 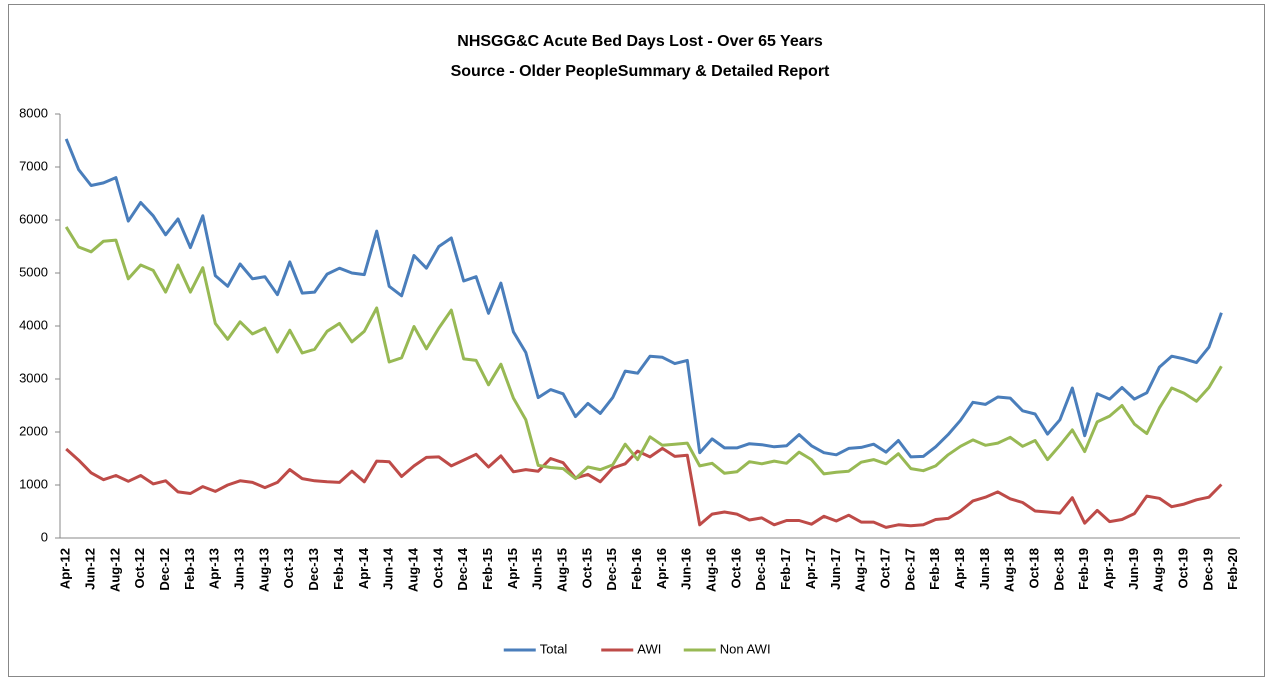 I want to click on x-tick-label: Oct-16, so click(x=735, y=568).